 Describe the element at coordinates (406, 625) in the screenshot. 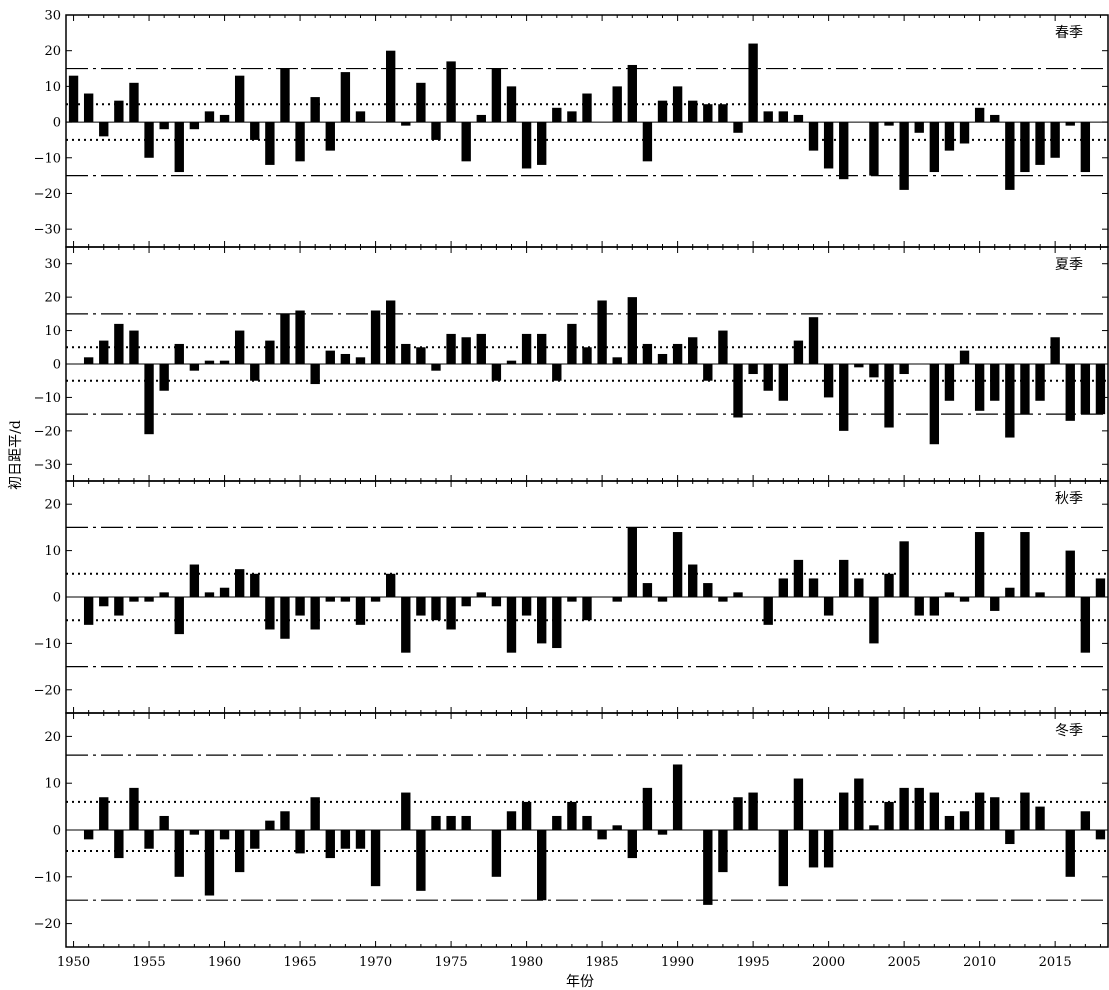

I see `bar-1972` at that location.